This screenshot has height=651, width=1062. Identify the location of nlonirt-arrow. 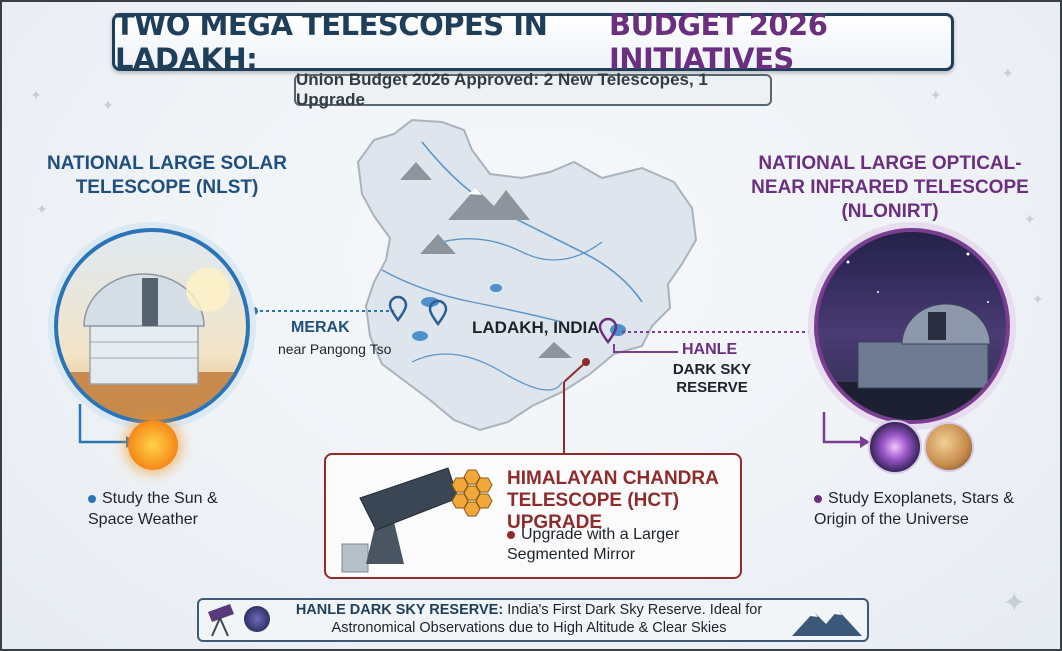
(841, 428).